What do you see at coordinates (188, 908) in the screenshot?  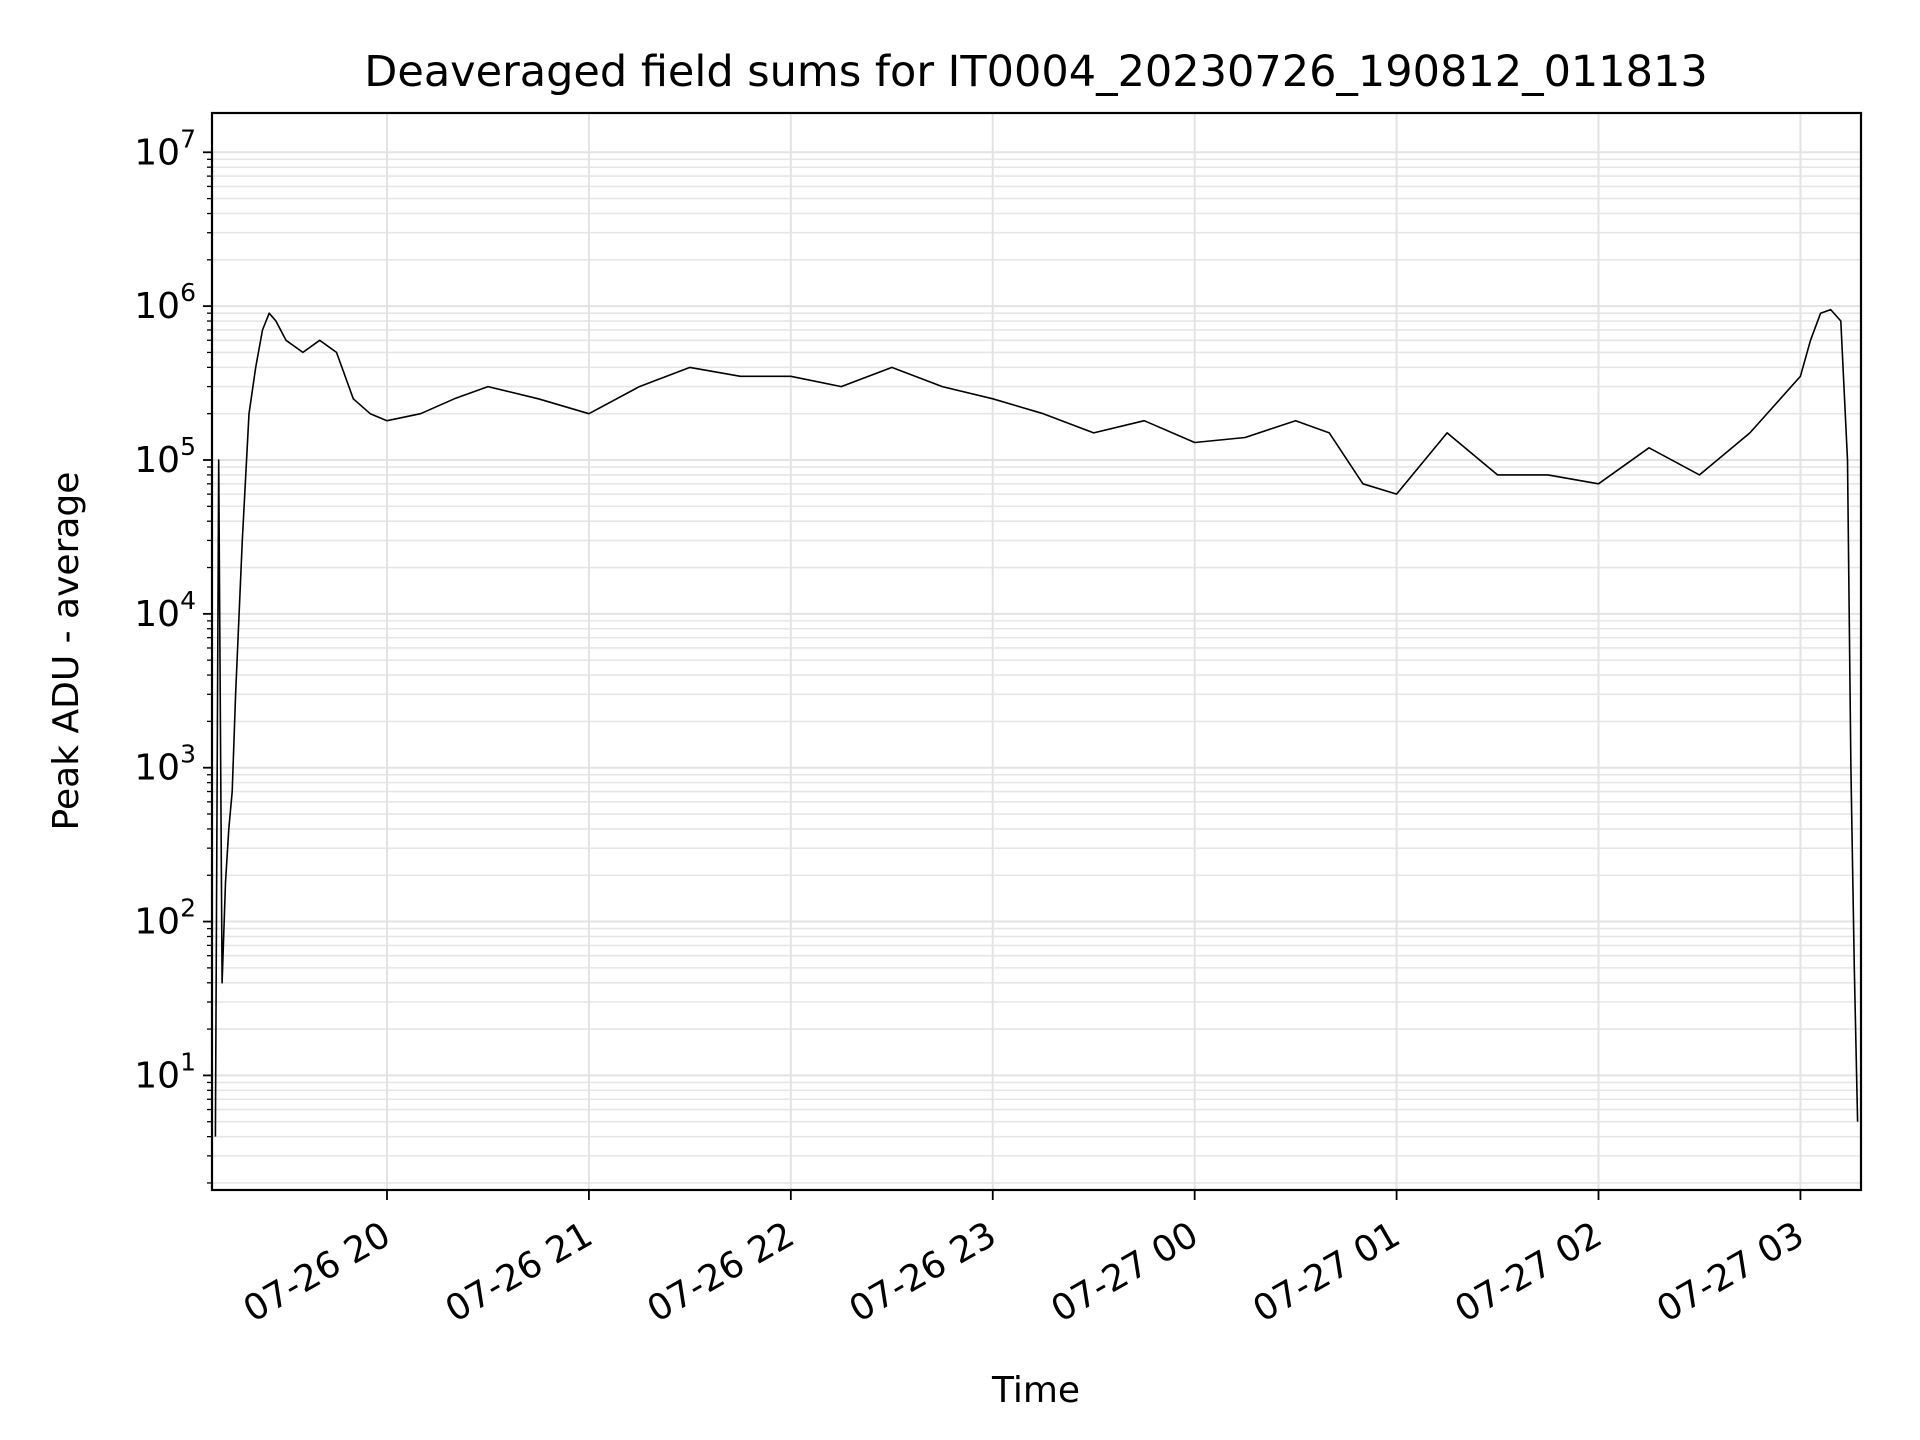 I see `y-tick-exponent: 2` at bounding box center [188, 908].